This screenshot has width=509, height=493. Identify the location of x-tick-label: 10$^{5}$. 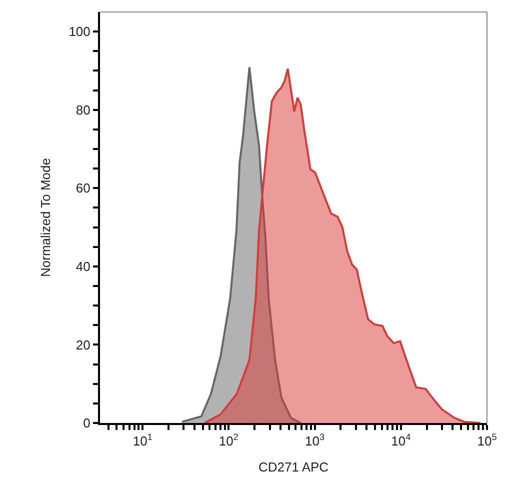
(487, 440).